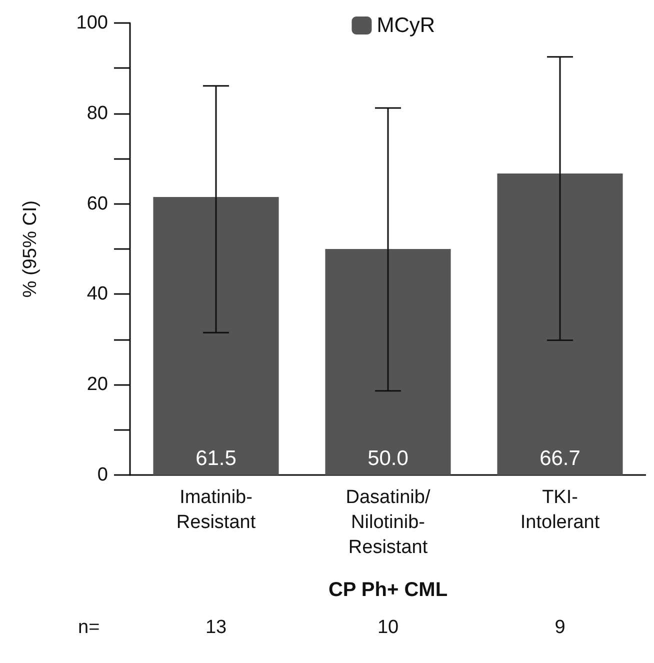 The height and width of the screenshot is (663, 654). What do you see at coordinates (216, 627) in the screenshot?
I see `text: 13` at bounding box center [216, 627].